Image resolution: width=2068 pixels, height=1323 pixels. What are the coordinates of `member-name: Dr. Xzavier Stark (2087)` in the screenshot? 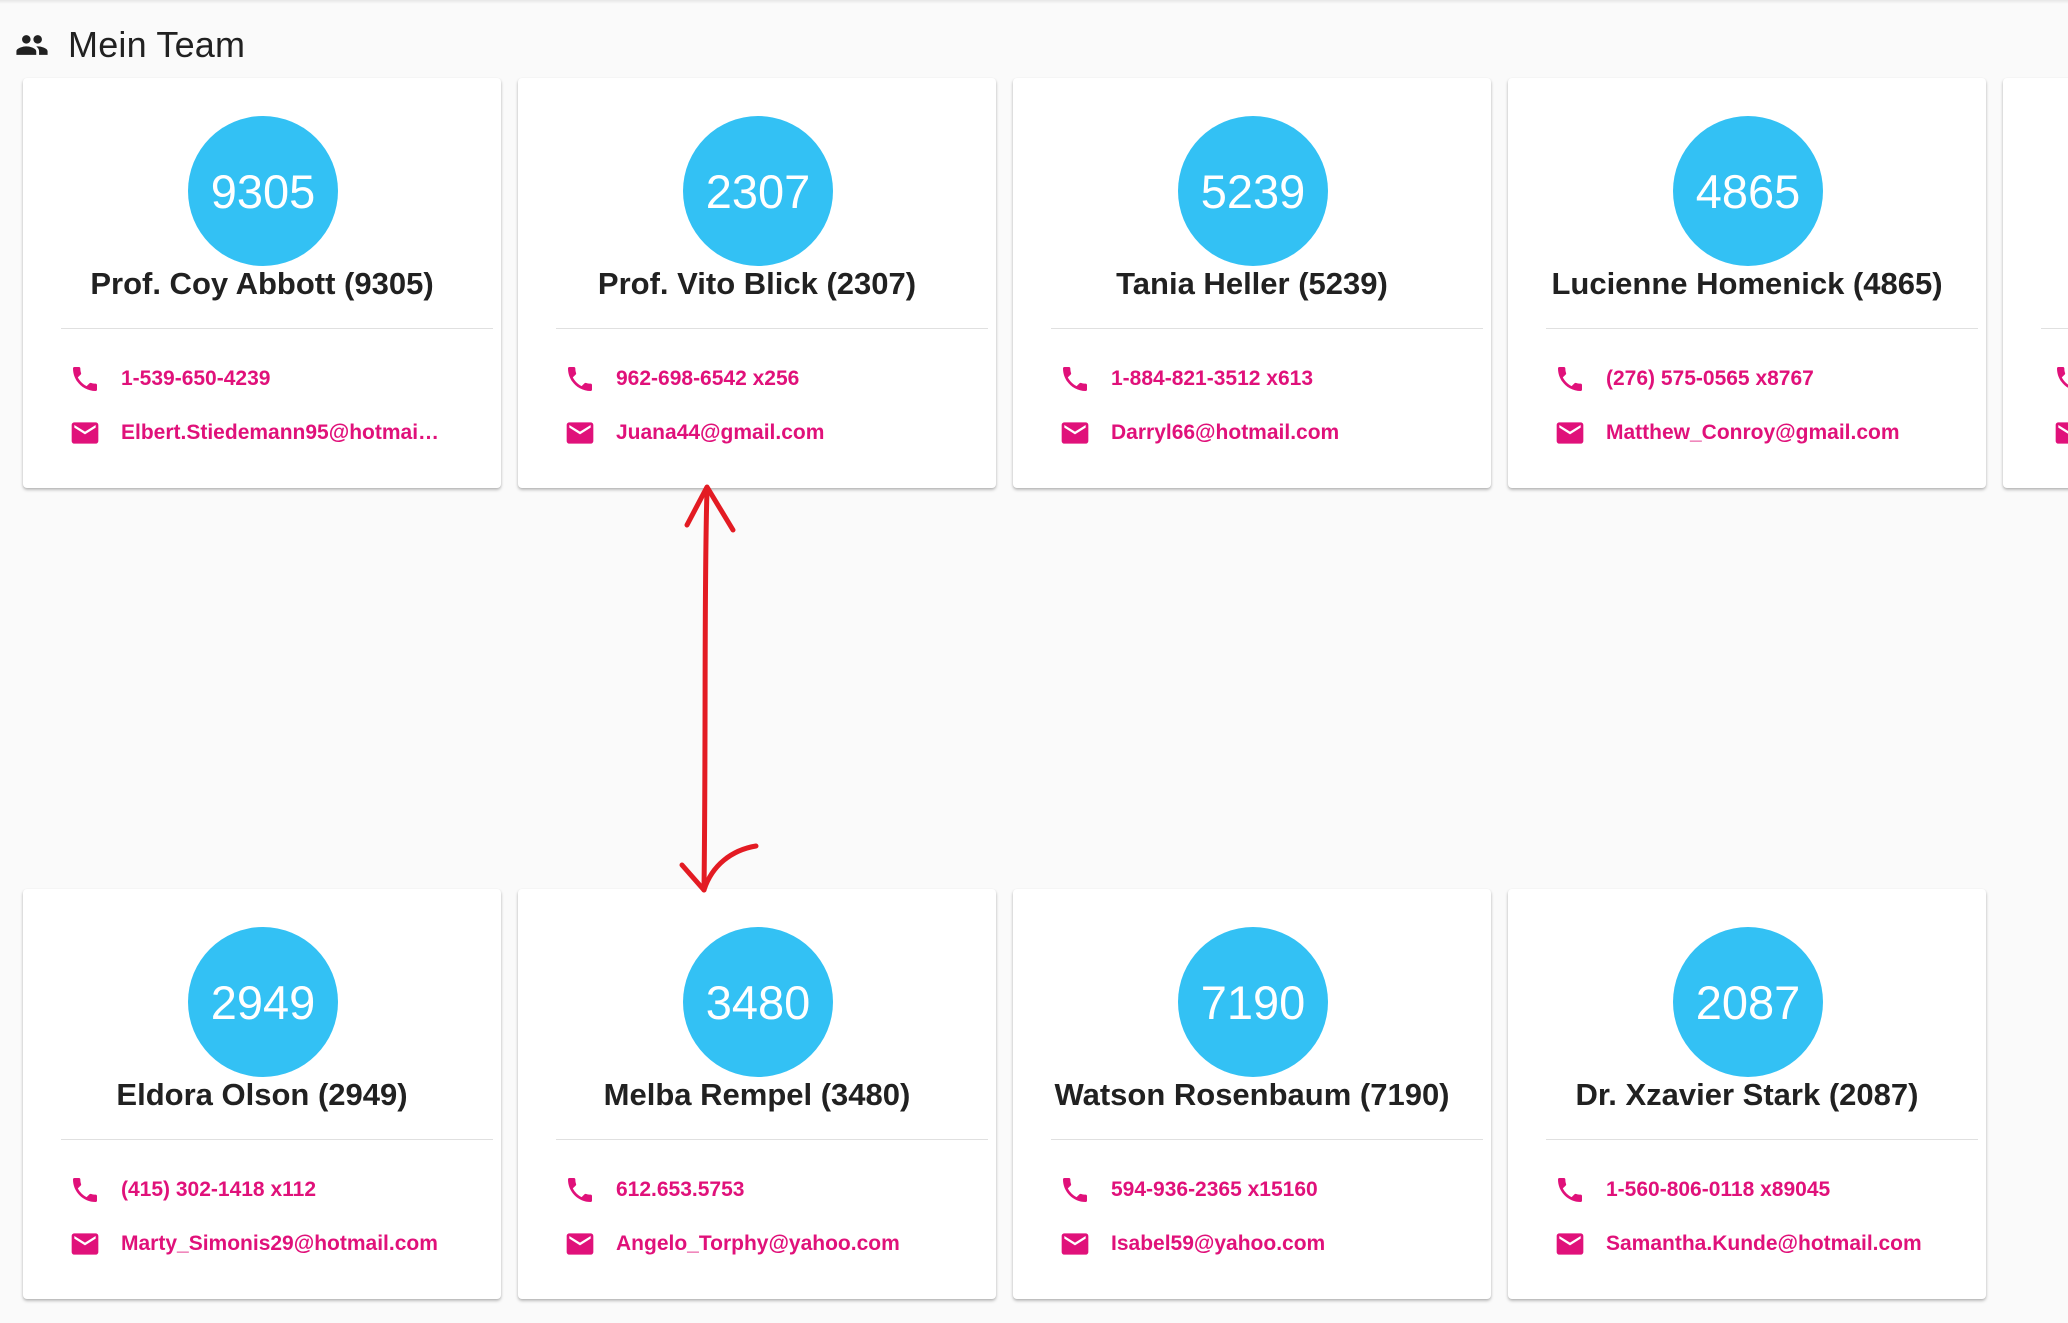 It's located at (1747, 1094).